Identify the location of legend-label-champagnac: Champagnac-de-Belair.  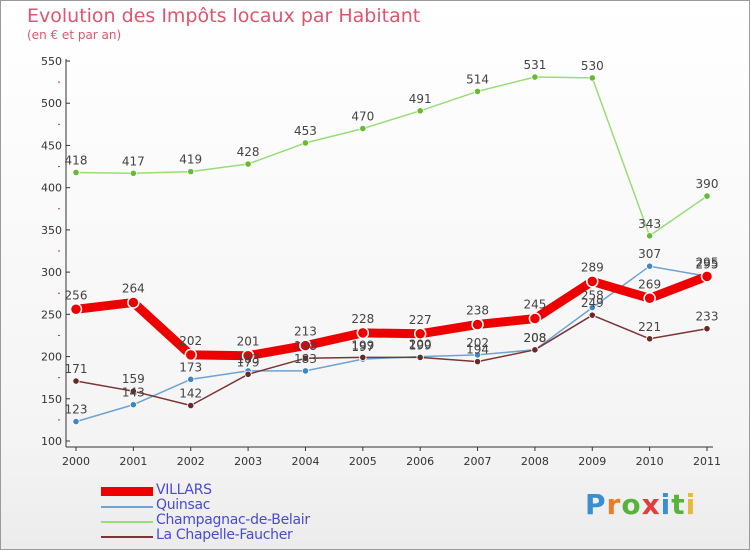
(233, 520).